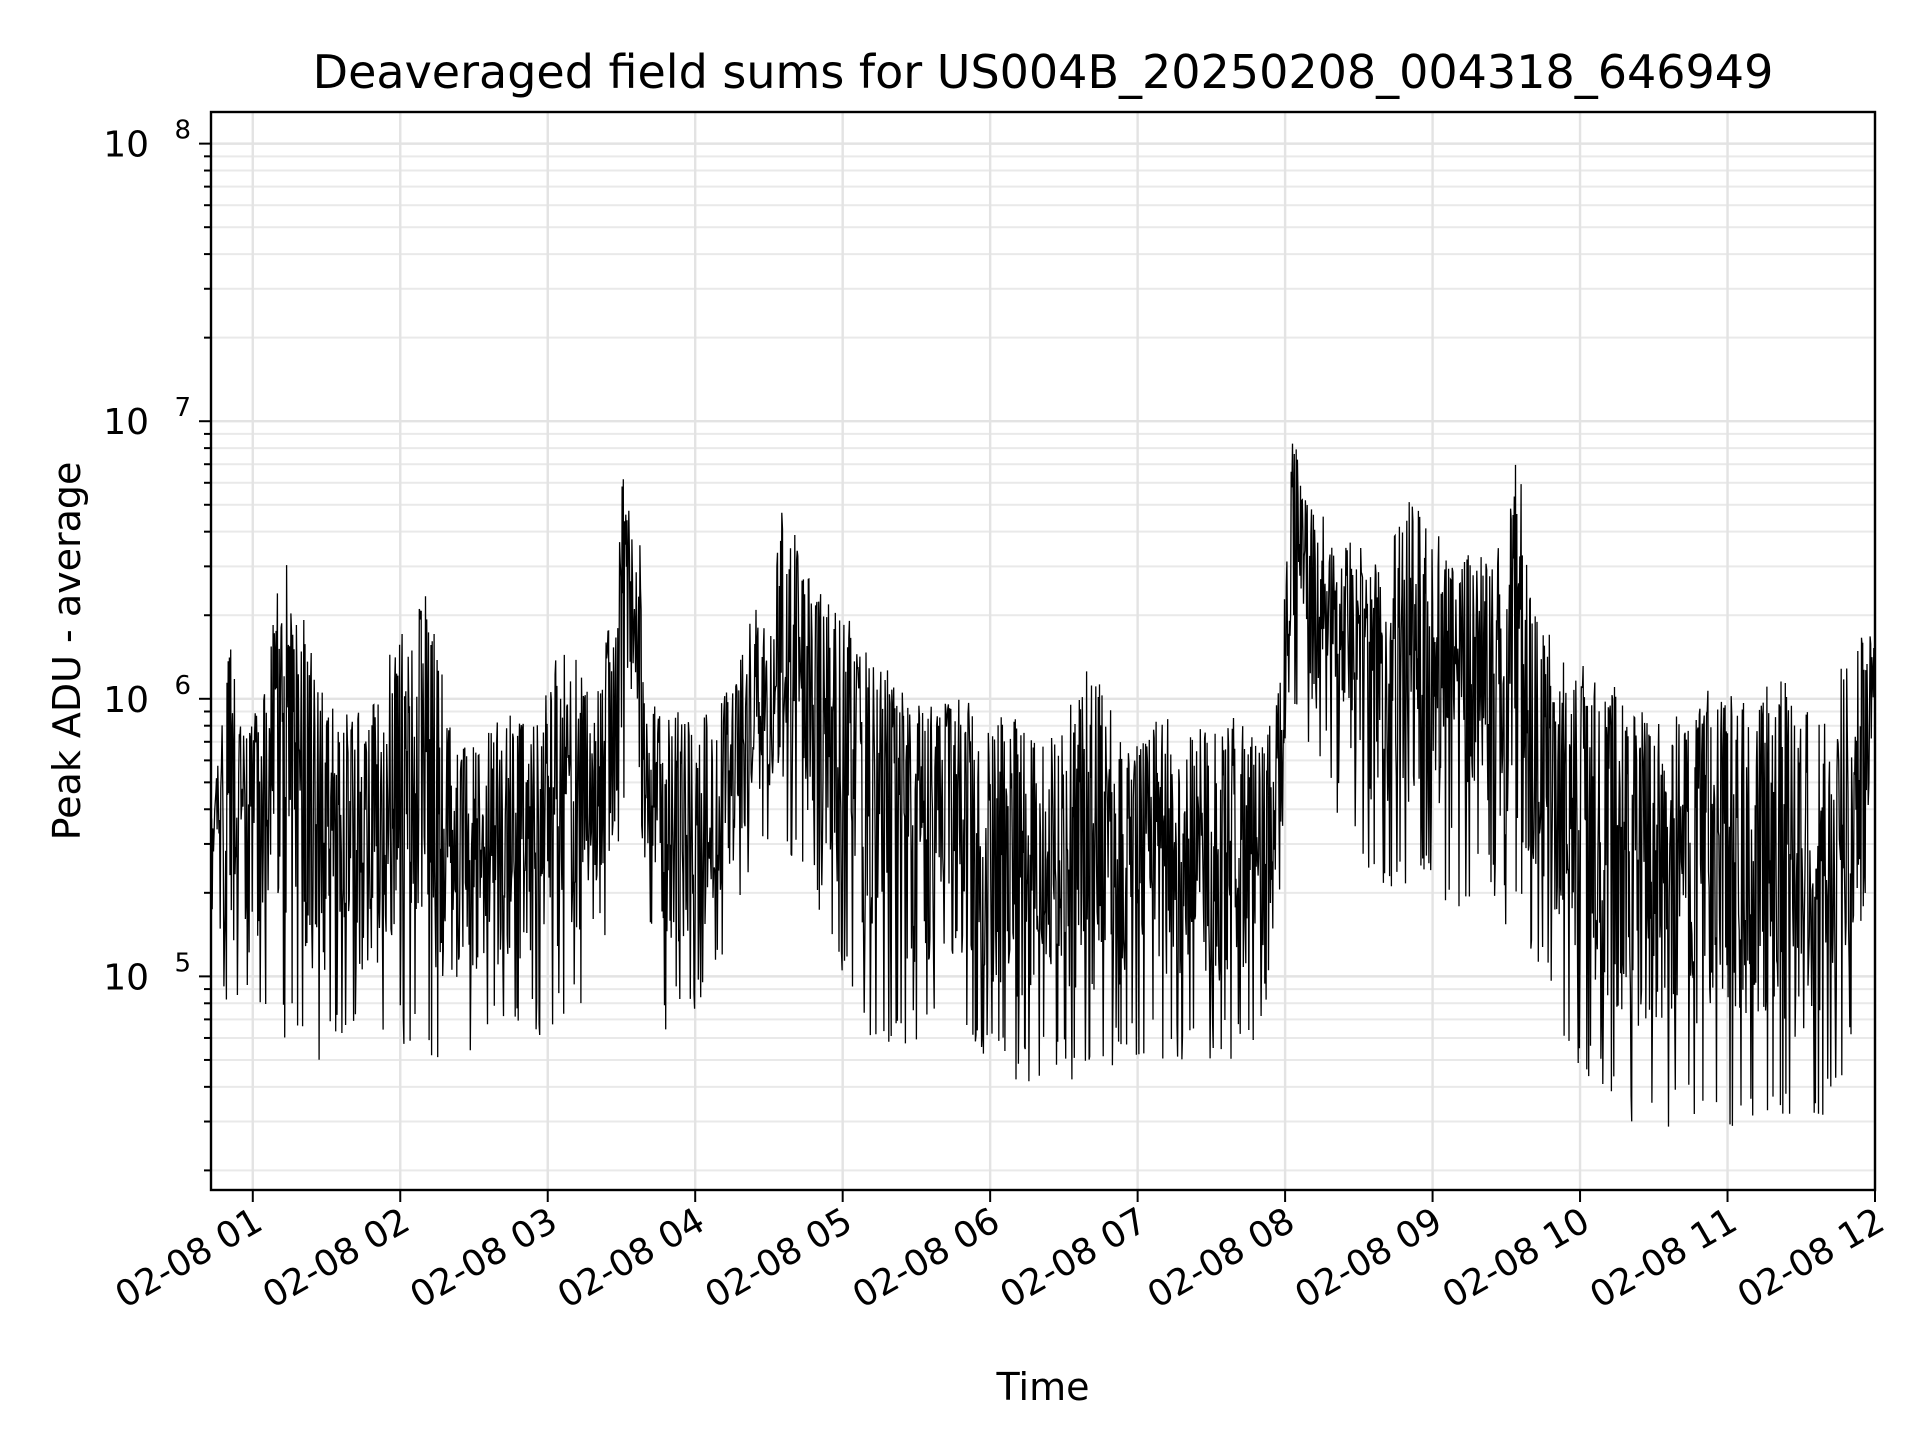 The image size is (1920, 1440). What do you see at coordinates (182, 963) in the screenshot?
I see `y-tick-exponent: 5` at bounding box center [182, 963].